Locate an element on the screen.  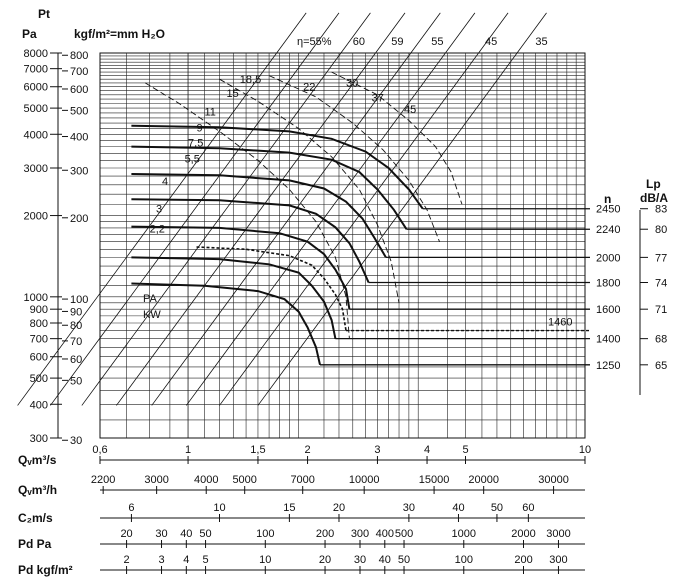
lp-label-80: 80 is located at coordinates (661, 230).